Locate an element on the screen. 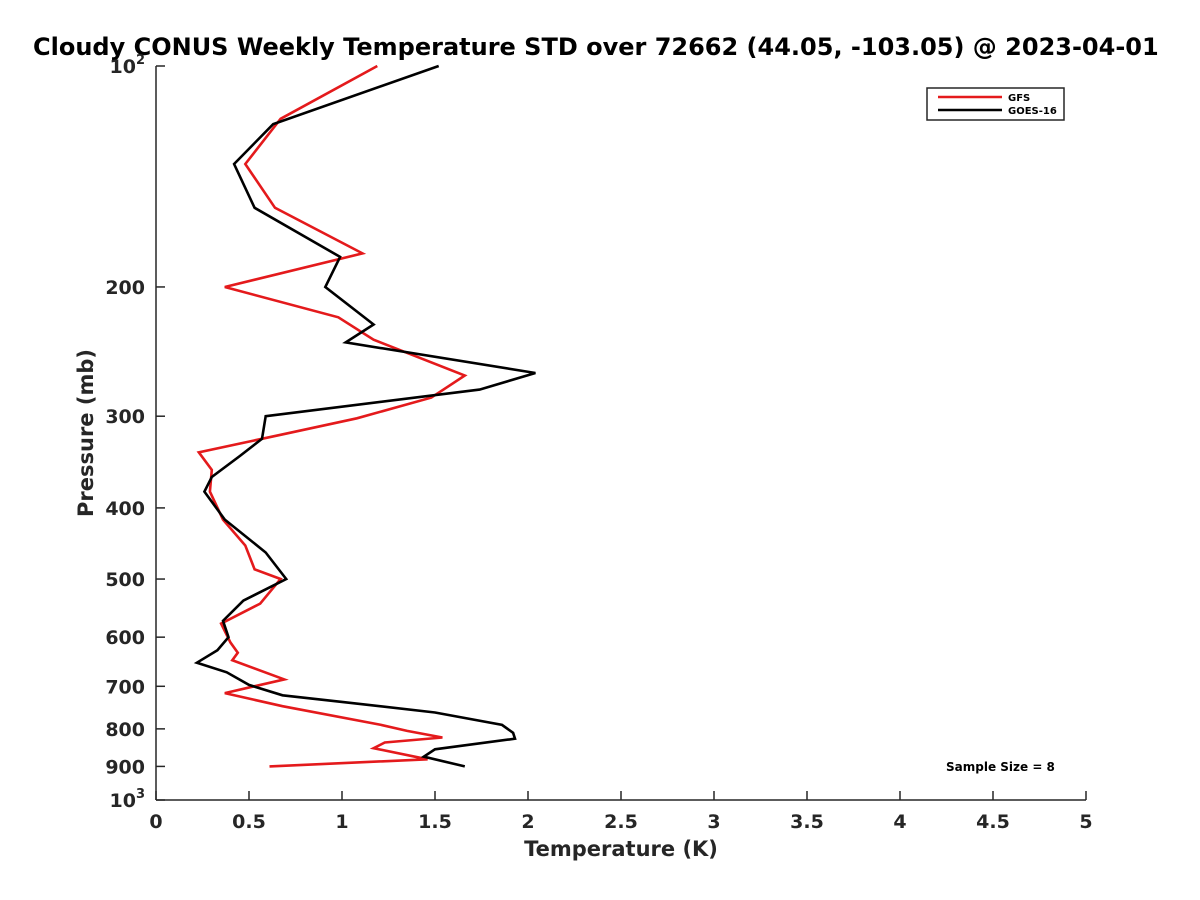 The image size is (1200, 900). x-tick-label: 3 is located at coordinates (713, 822).